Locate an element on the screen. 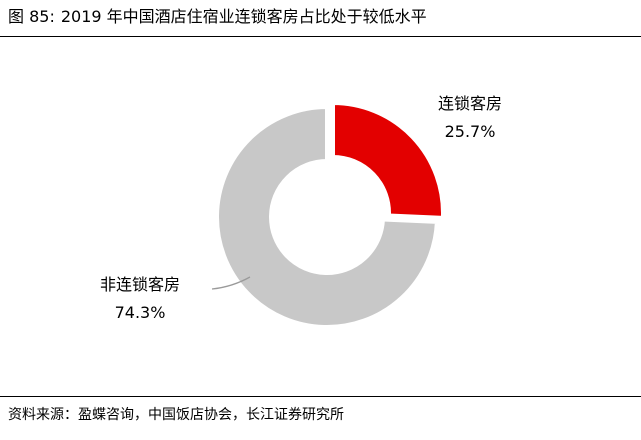 This screenshot has height=440, width=641. title-divider is located at coordinates (320, 36).